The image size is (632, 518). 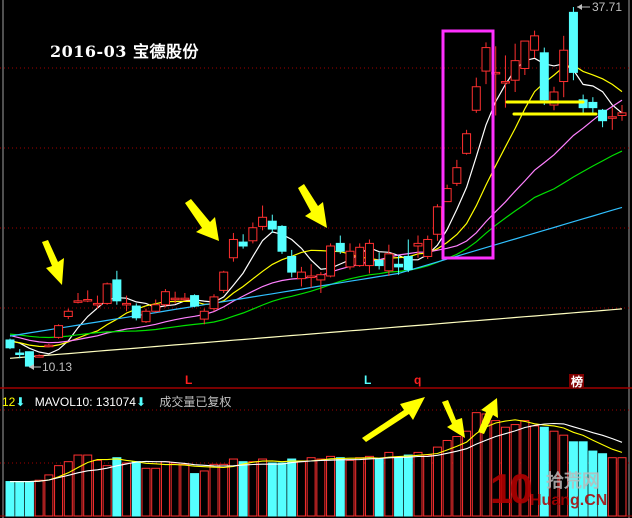 I want to click on bang-marker-bg, so click(x=576, y=381).